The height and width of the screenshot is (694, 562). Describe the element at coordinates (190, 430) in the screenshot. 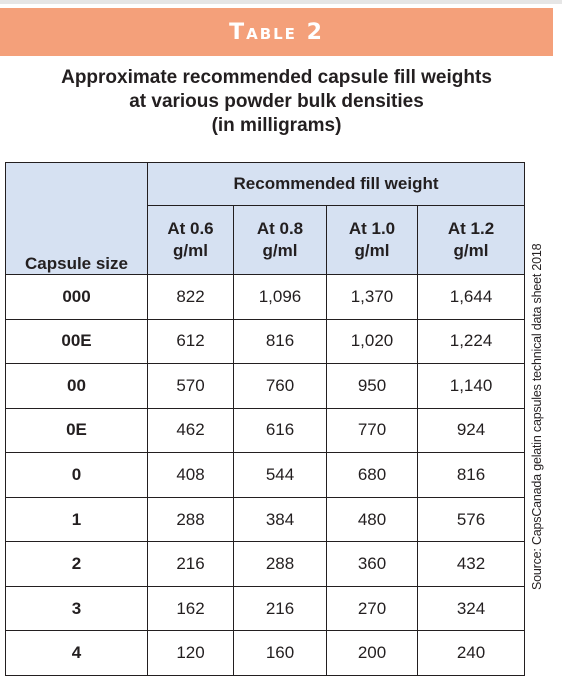

I see `fill-weight-cell: 462` at that location.